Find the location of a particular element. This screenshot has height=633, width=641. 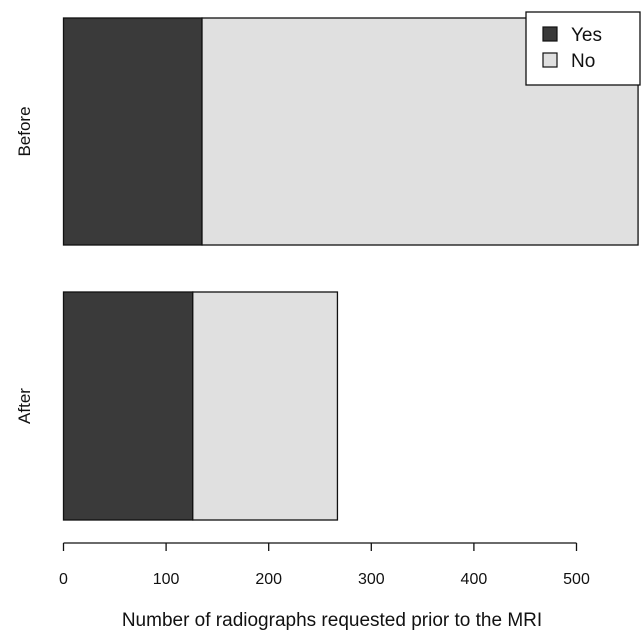

legend-swatch-no is located at coordinates (550, 60).